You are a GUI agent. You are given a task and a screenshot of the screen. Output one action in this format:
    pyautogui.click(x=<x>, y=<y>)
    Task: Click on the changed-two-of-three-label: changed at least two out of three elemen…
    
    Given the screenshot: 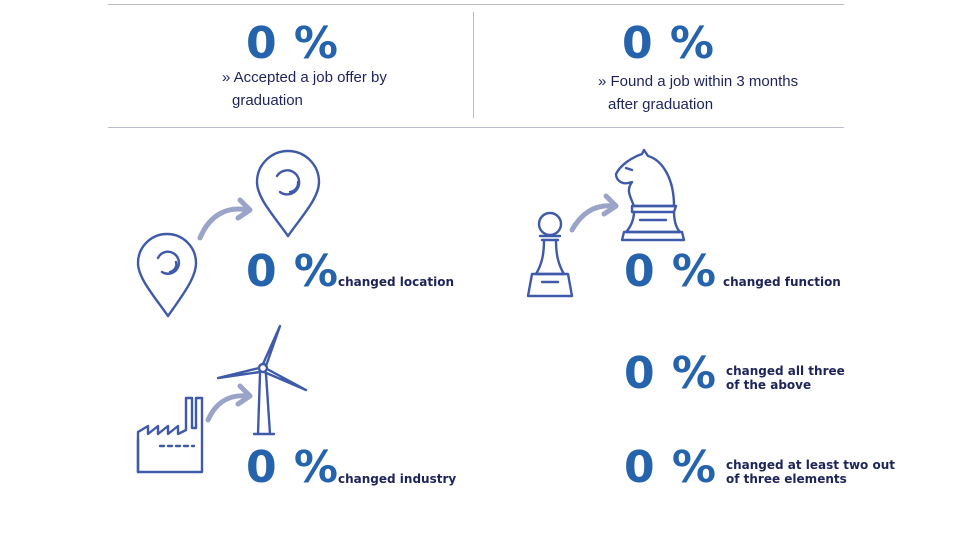 What is the action you would take?
    pyautogui.click(x=810, y=472)
    